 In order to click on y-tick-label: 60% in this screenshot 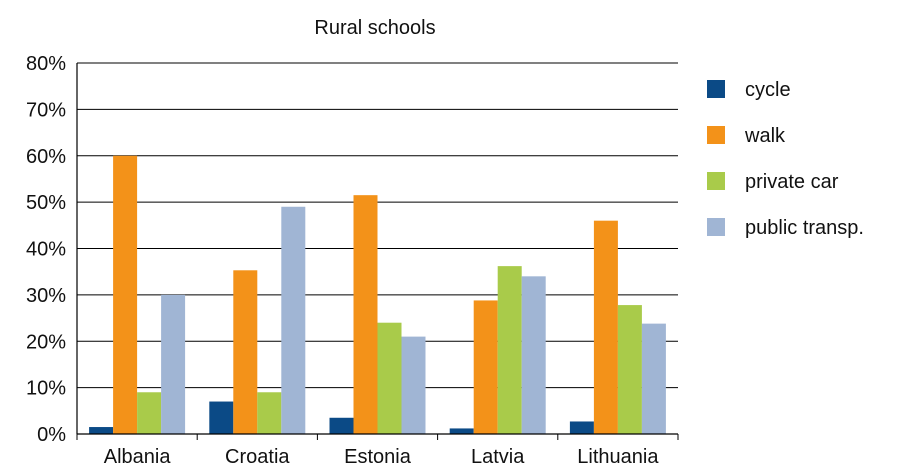, I will do `click(46, 157)`.